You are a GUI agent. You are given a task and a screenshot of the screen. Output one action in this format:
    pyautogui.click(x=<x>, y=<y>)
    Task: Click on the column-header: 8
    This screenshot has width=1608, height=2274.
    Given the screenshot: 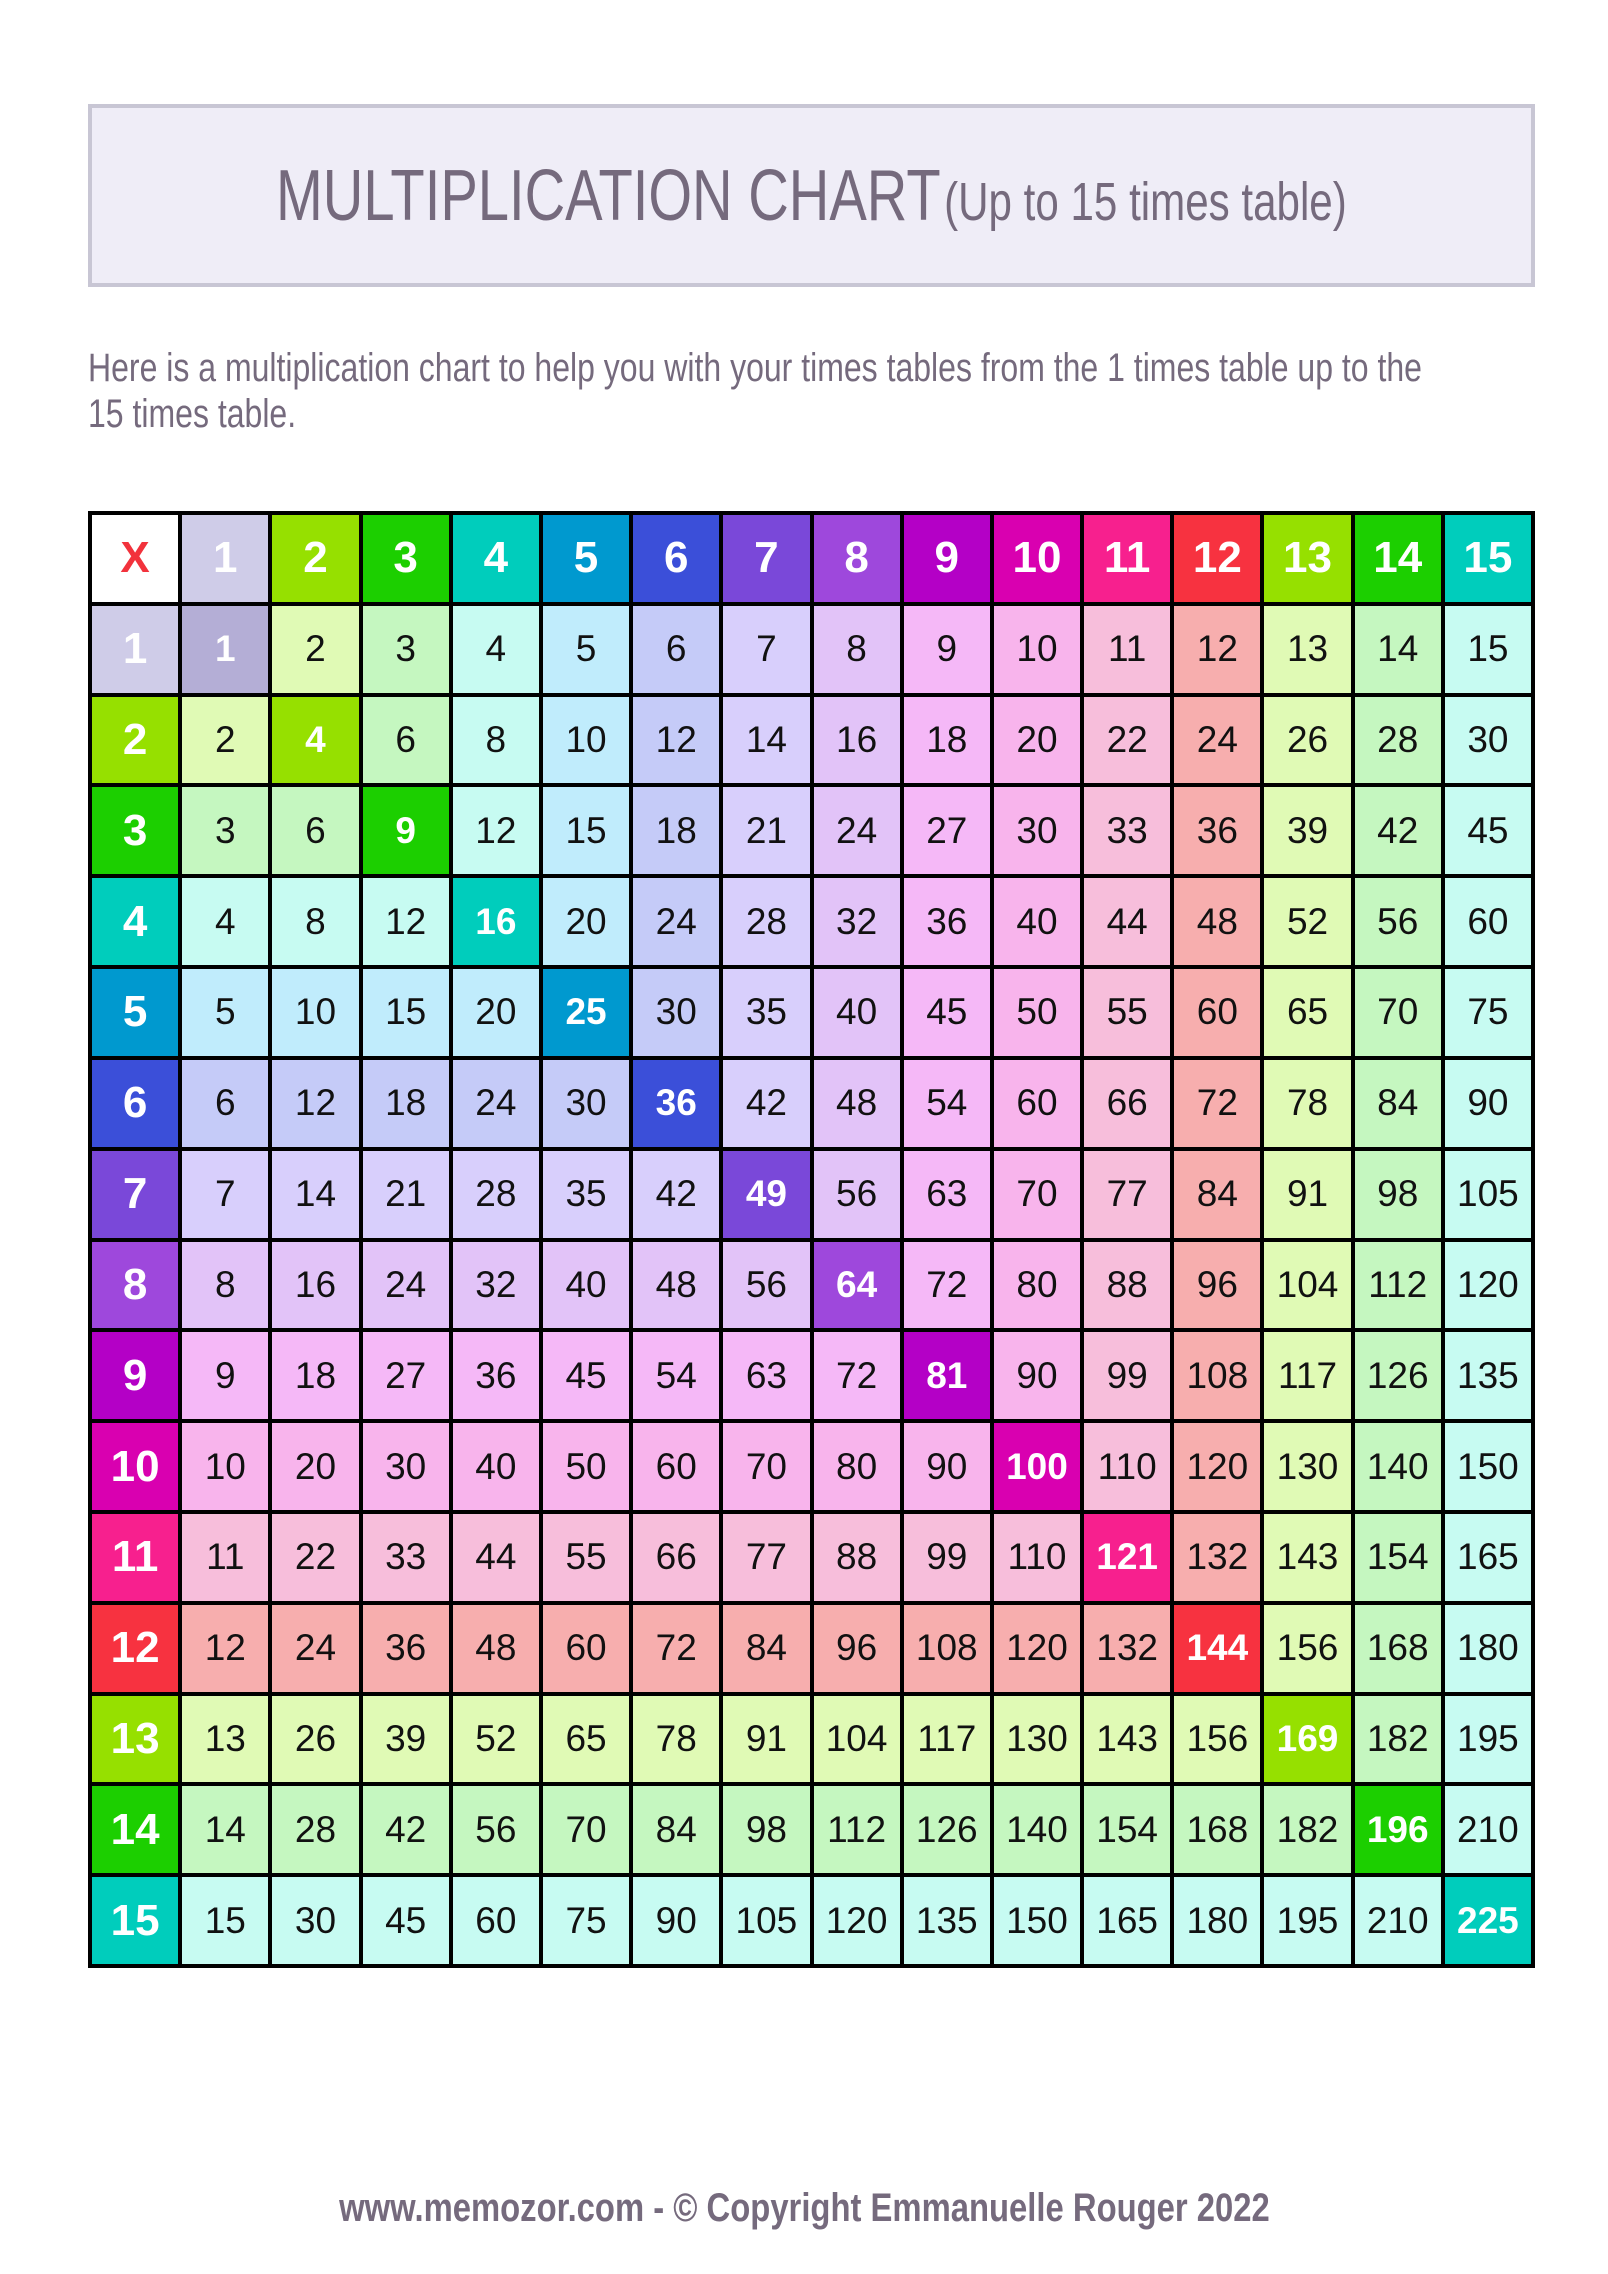 What is the action you would take?
    pyautogui.click(x=856, y=558)
    